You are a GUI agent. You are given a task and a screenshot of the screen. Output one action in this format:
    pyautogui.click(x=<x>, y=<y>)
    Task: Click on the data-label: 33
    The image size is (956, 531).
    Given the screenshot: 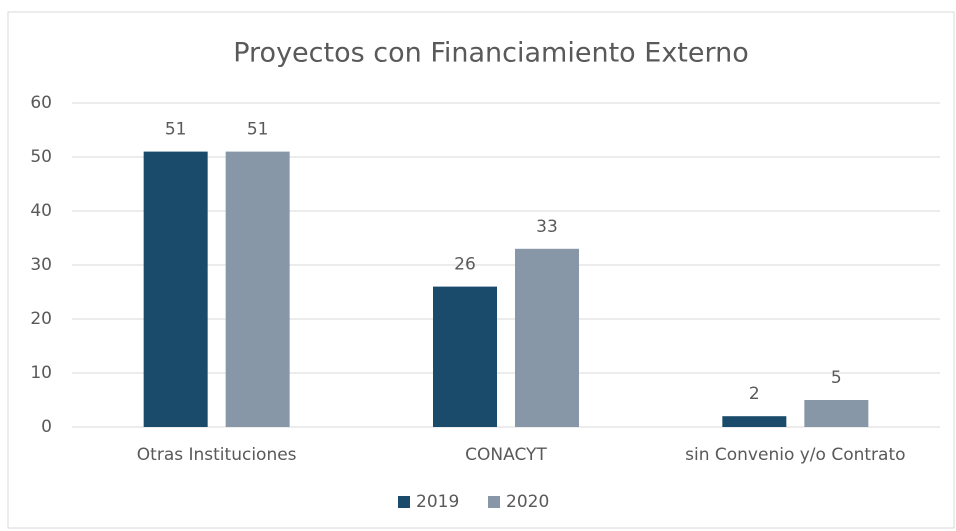 What is the action you would take?
    pyautogui.click(x=547, y=227)
    